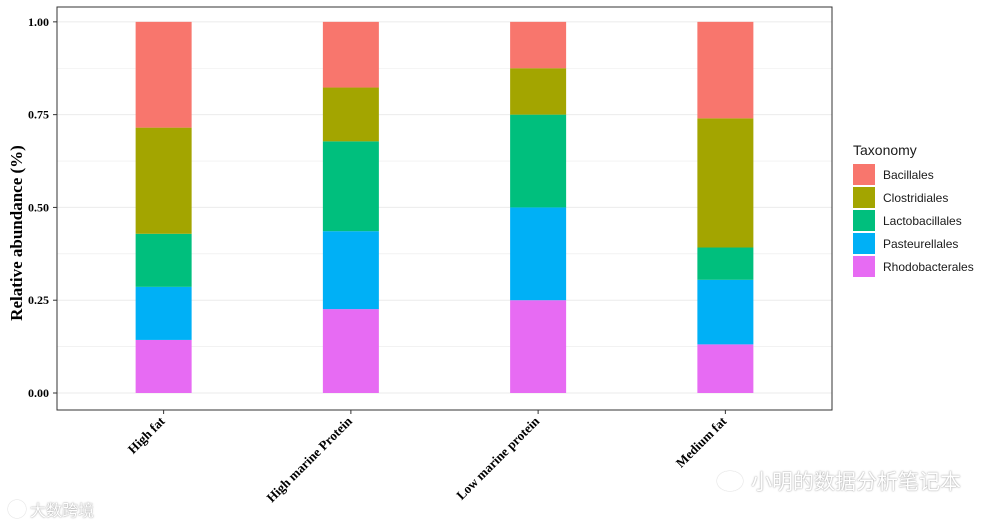  What do you see at coordinates (928, 267) in the screenshot?
I see `legend-label: Rhodobacterales` at bounding box center [928, 267].